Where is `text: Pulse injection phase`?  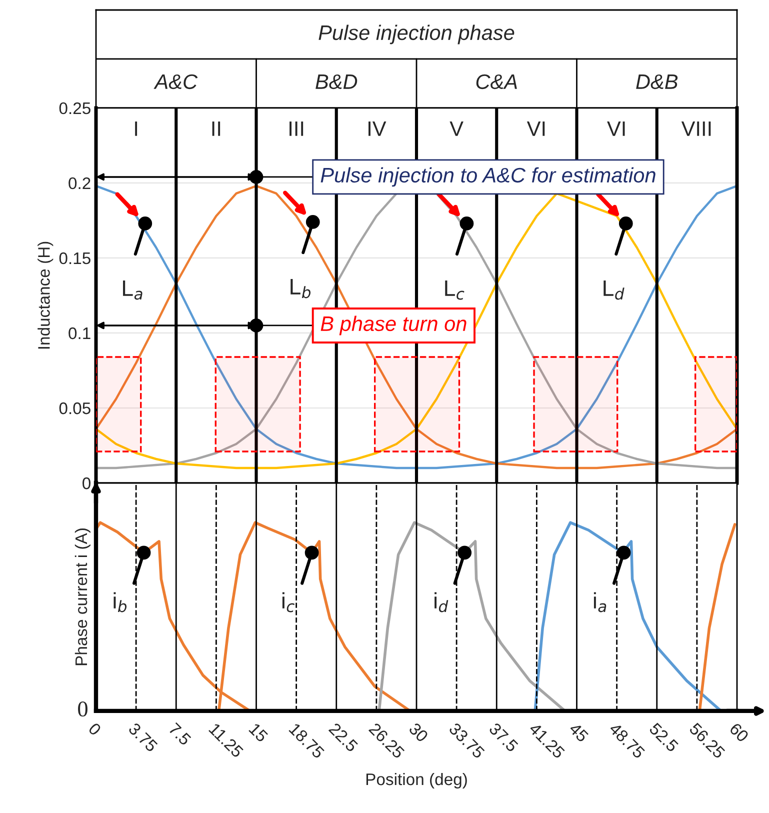 text: Pulse injection phase is located at coordinates (416, 34).